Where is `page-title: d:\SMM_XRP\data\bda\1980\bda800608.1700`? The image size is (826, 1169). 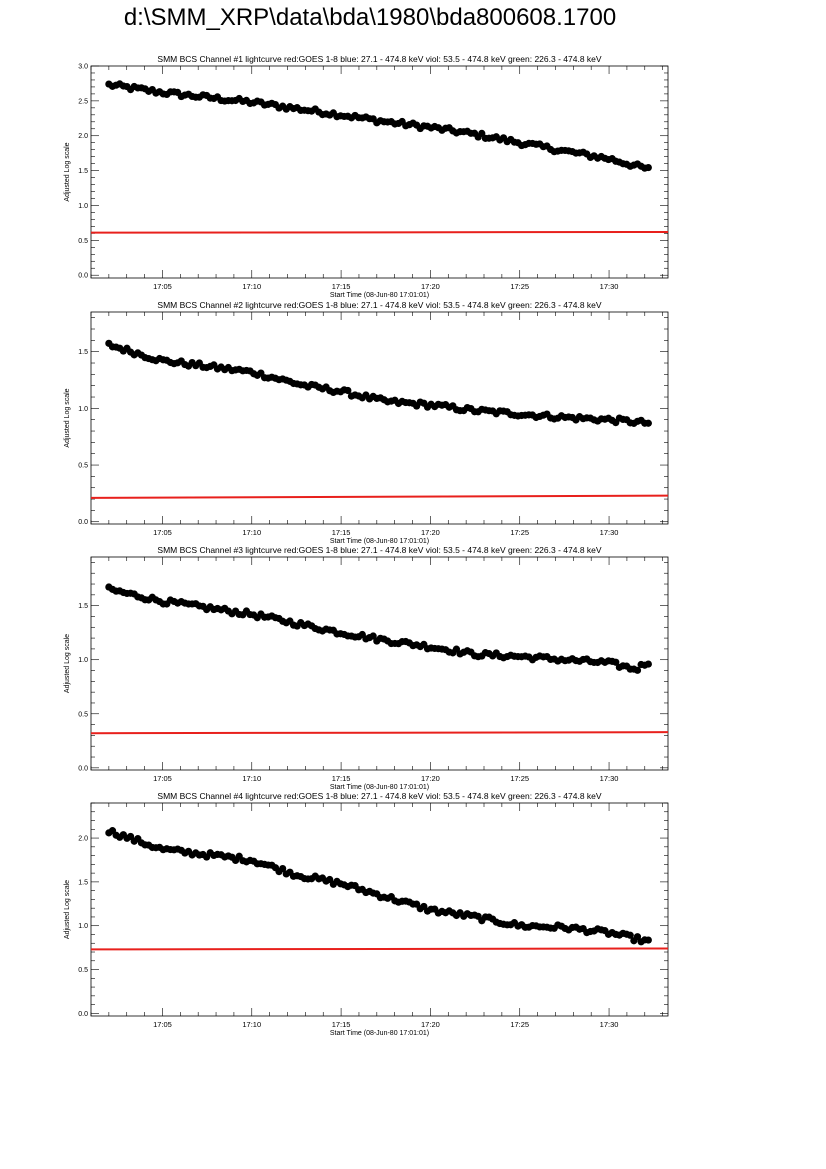 page-title: d:\SMM_XRP\data\bda\1980\bda800608.1700 is located at coordinates (370, 17).